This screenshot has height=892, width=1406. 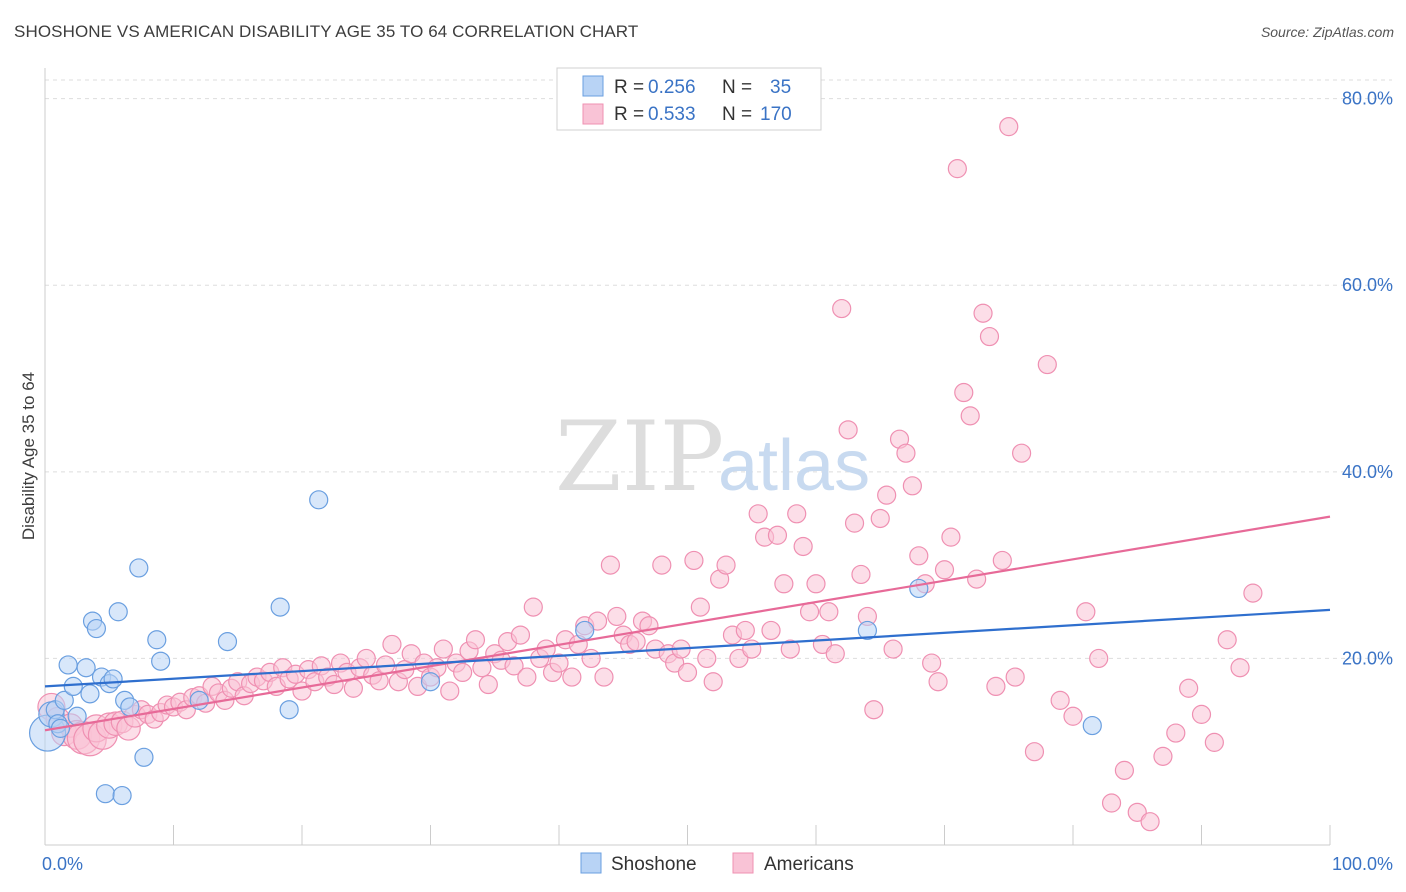 I want to click on shoshone-trend-line, so click(x=687, y=648).